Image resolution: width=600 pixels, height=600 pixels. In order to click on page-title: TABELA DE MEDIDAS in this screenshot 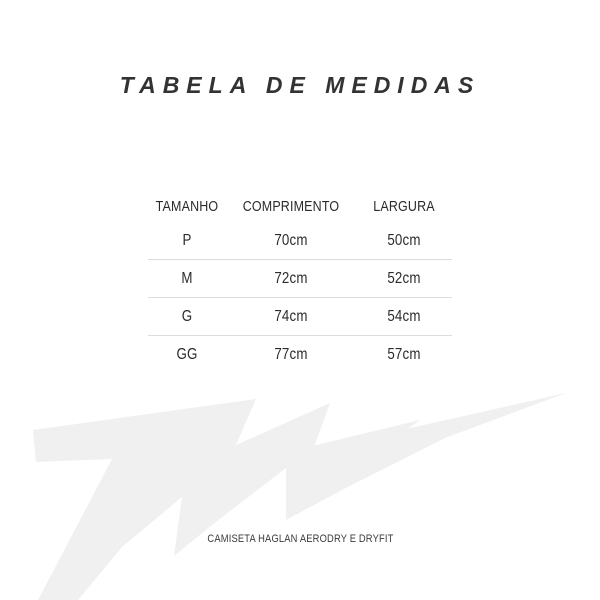, I will do `click(300, 85)`.